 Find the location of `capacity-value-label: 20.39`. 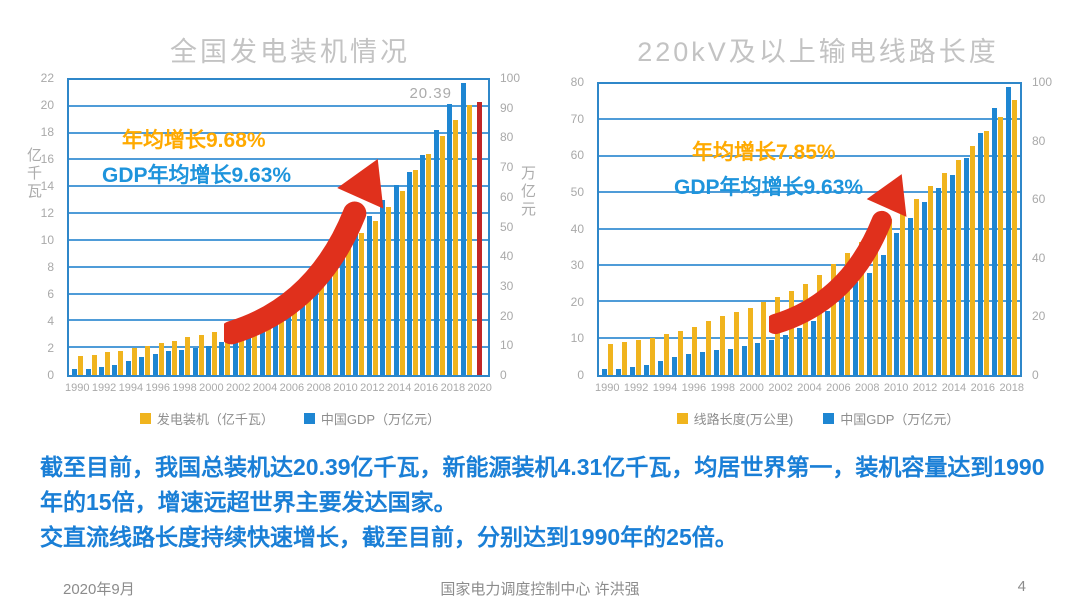

capacity-value-label: 20.39 is located at coordinates (430, 93).